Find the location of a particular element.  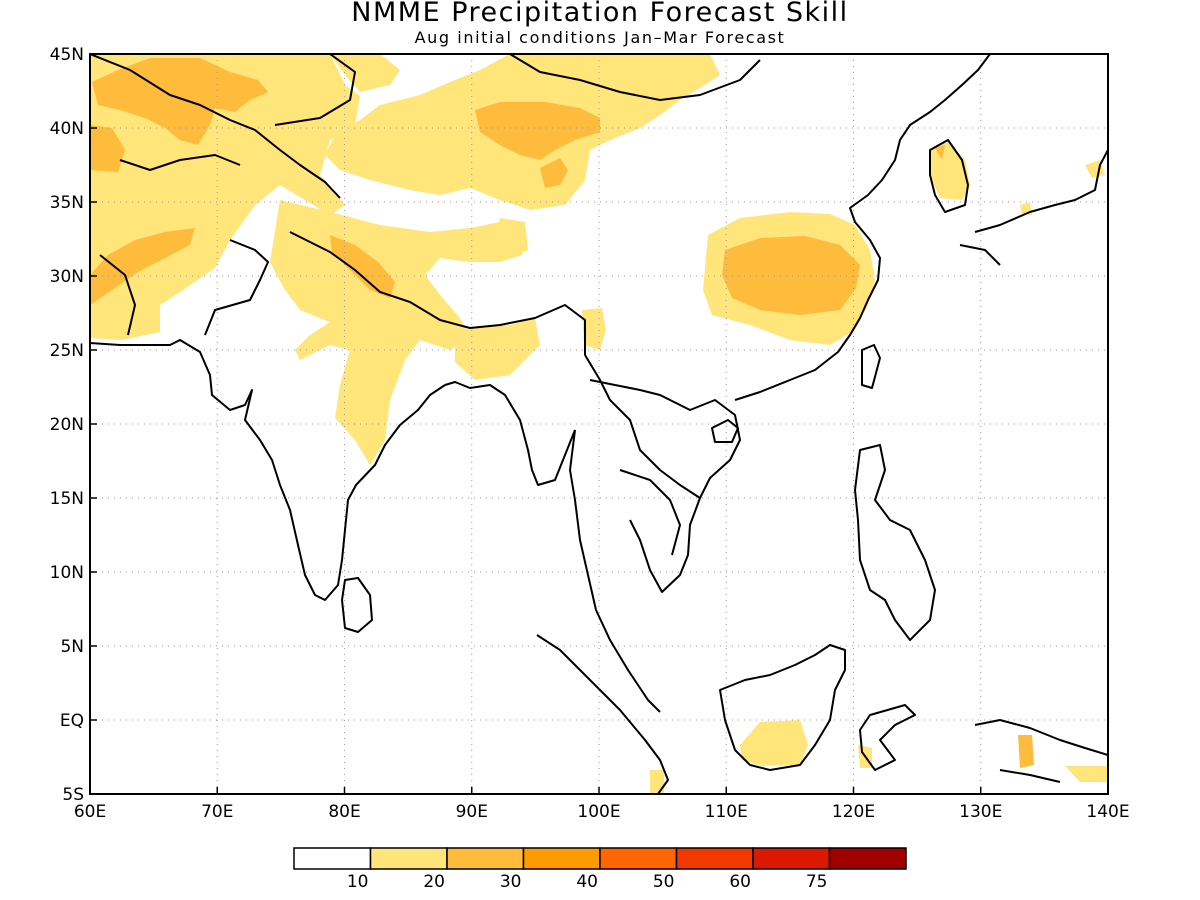

colorbar-label: 30 is located at coordinates (511, 882).